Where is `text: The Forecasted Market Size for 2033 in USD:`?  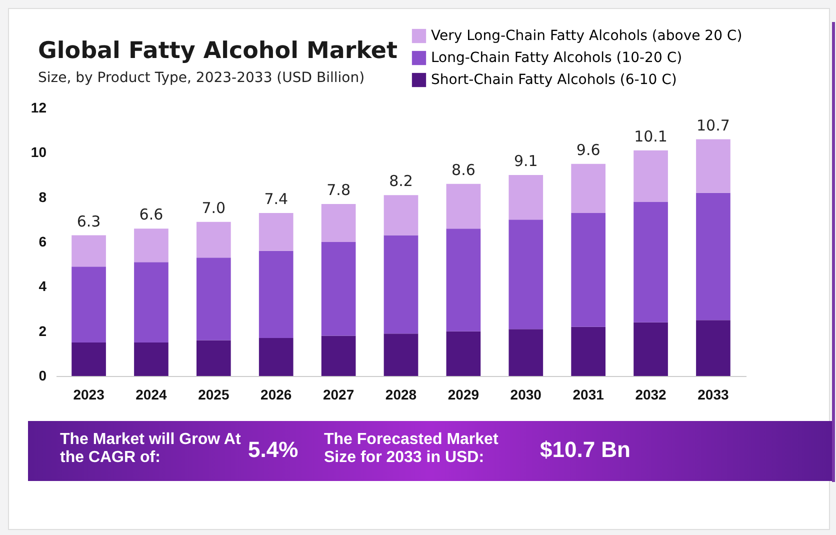
text: The Forecasted Market Size for 2033 in USD: is located at coordinates (412, 449).